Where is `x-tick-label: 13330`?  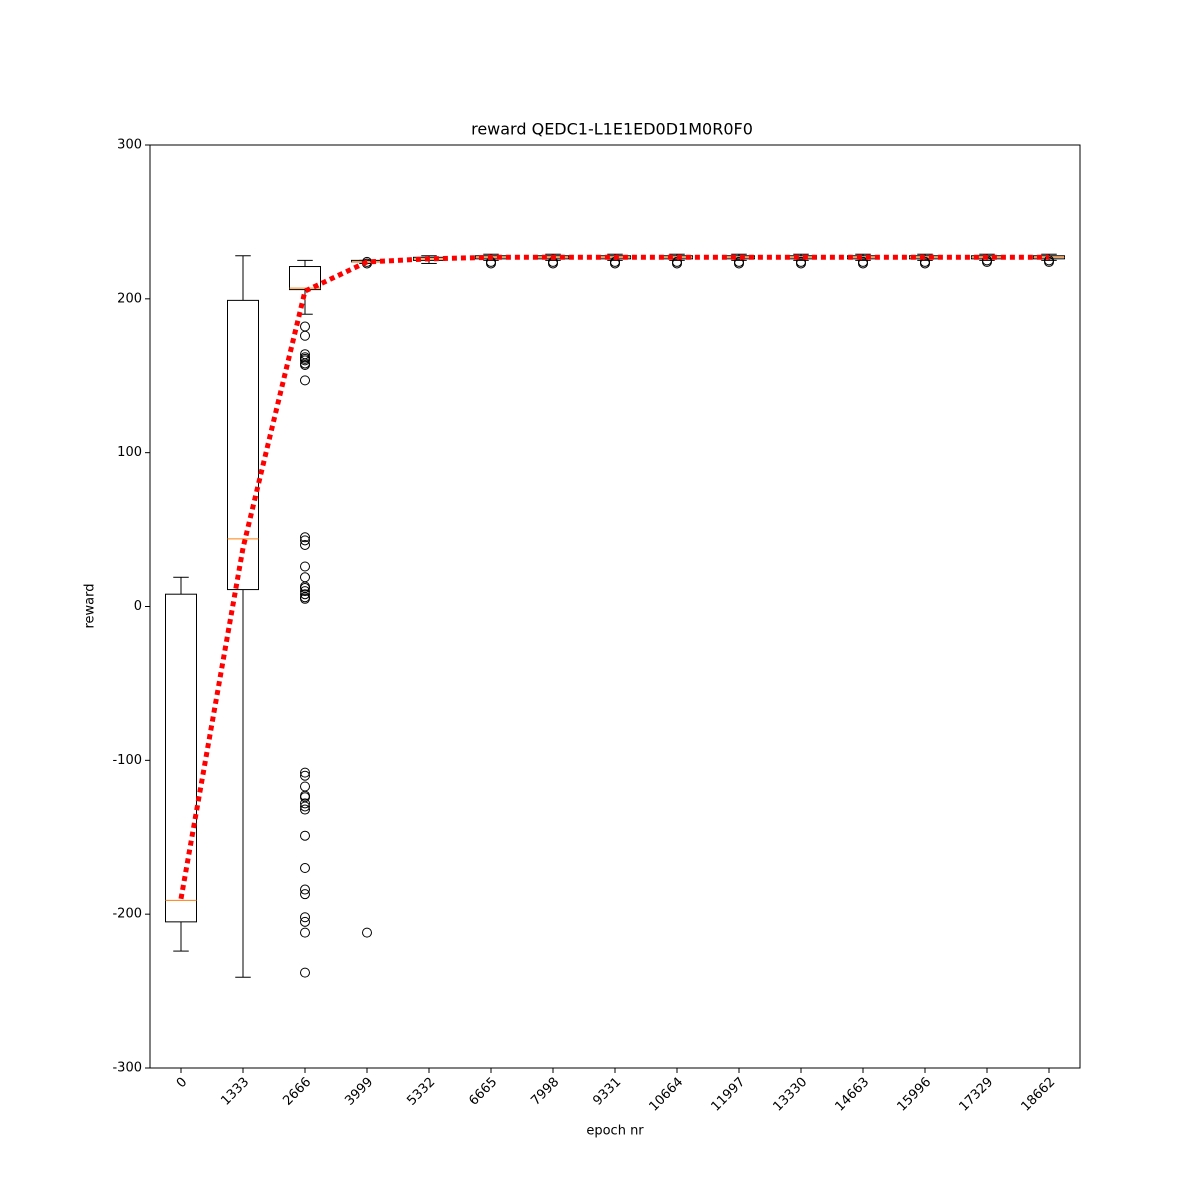
x-tick-label: 13330 is located at coordinates (790, 1095).